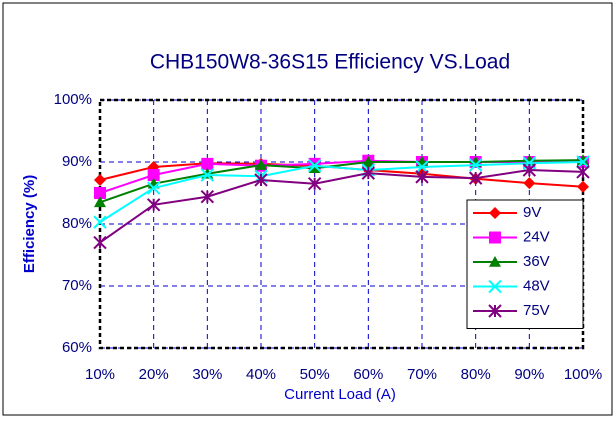  What do you see at coordinates (536, 261) in the screenshot?
I see `legend-label: 36V` at bounding box center [536, 261].